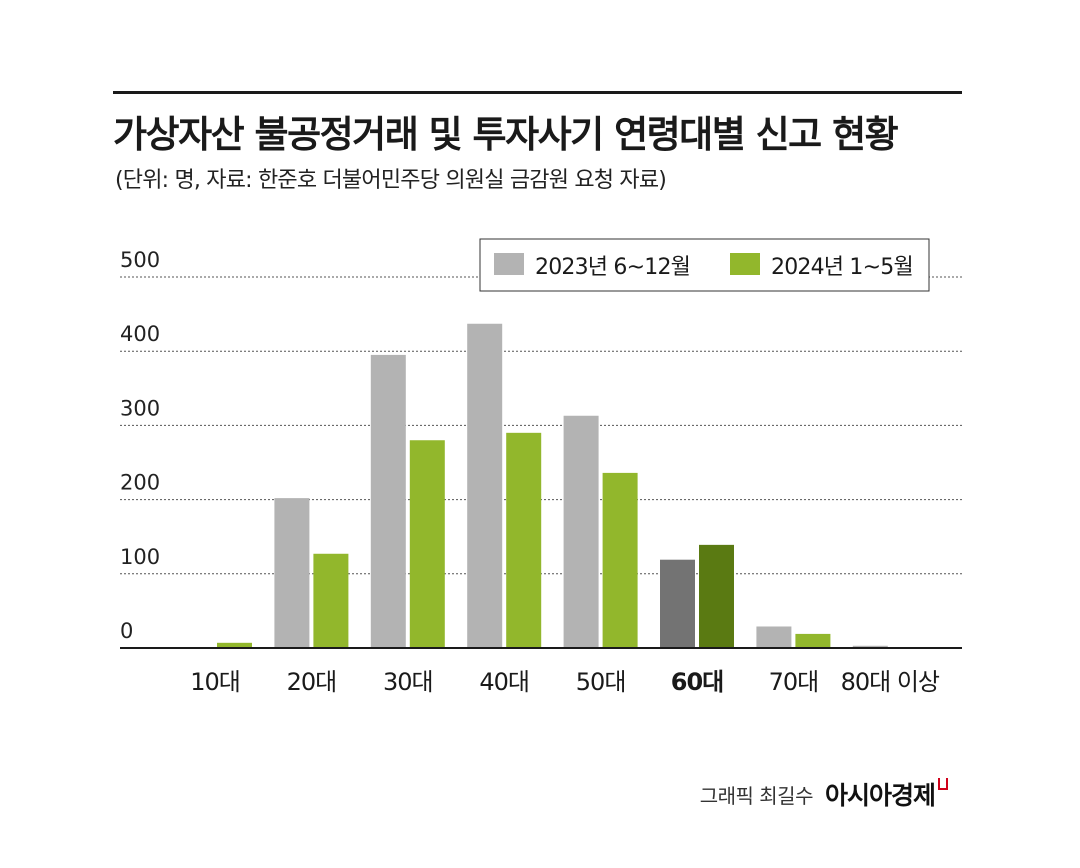  Describe the element at coordinates (506, 134) in the screenshot. I see `chart-title: 가상자산 불공정거래 및 투자사기 연령대별 신고 현황` at that location.